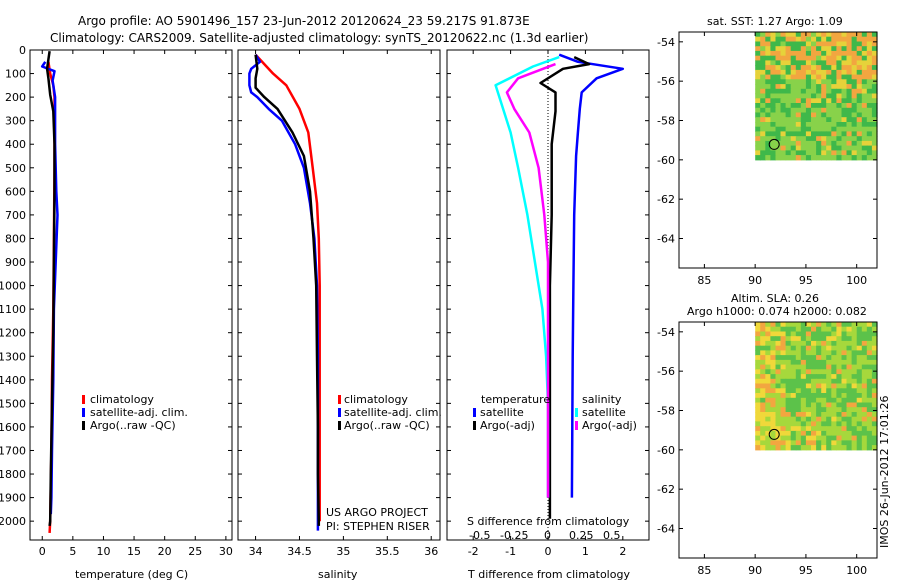 Image resolution: width=900 pixels, height=580 pixels. I want to click on y-tick-label: 1400, so click(13, 380).